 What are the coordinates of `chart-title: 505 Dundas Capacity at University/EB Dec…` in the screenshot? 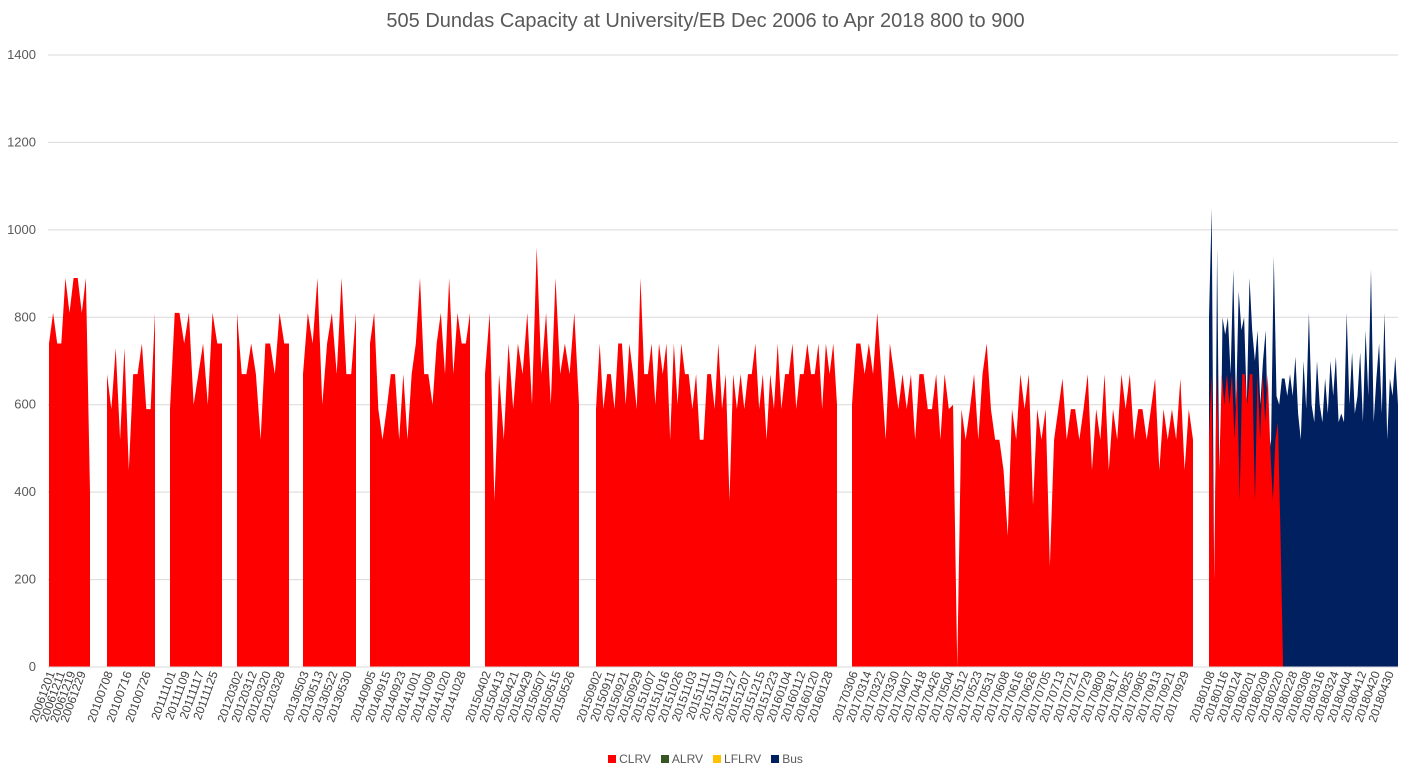 It's located at (705, 21).